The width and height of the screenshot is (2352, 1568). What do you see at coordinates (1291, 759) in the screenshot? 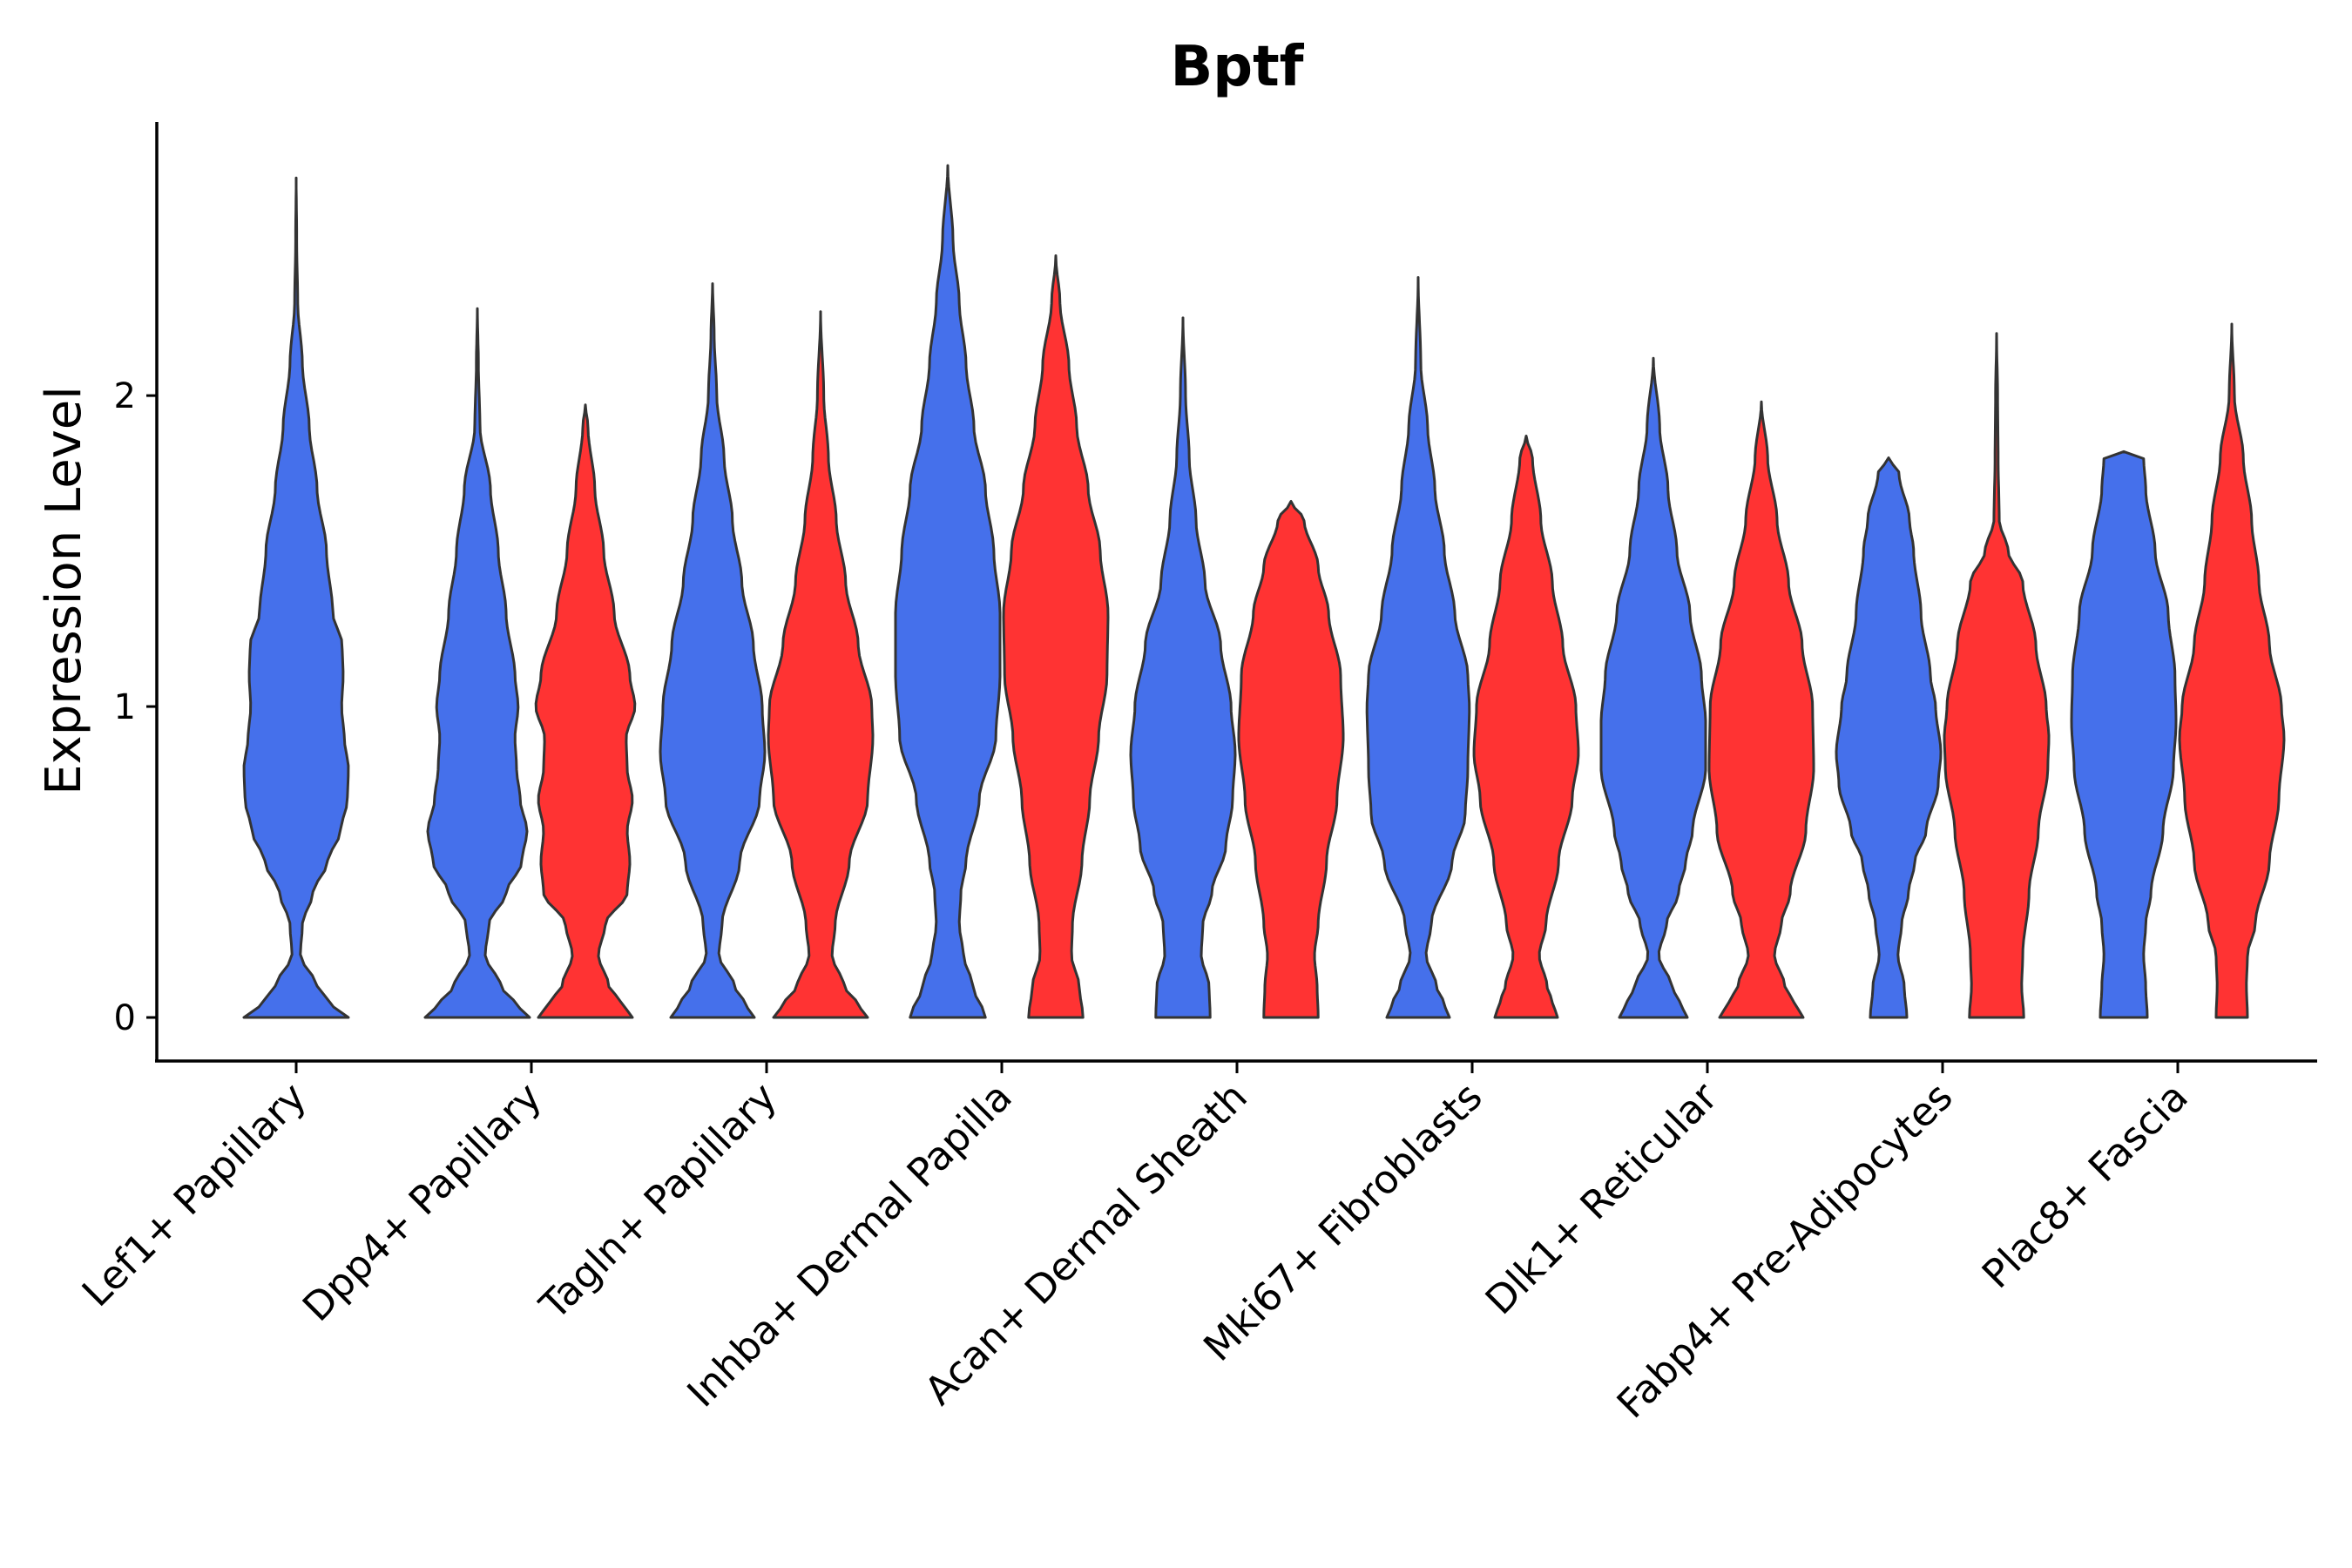
I see `violin-group-red-acan-dermal-sheath` at bounding box center [1291, 759].